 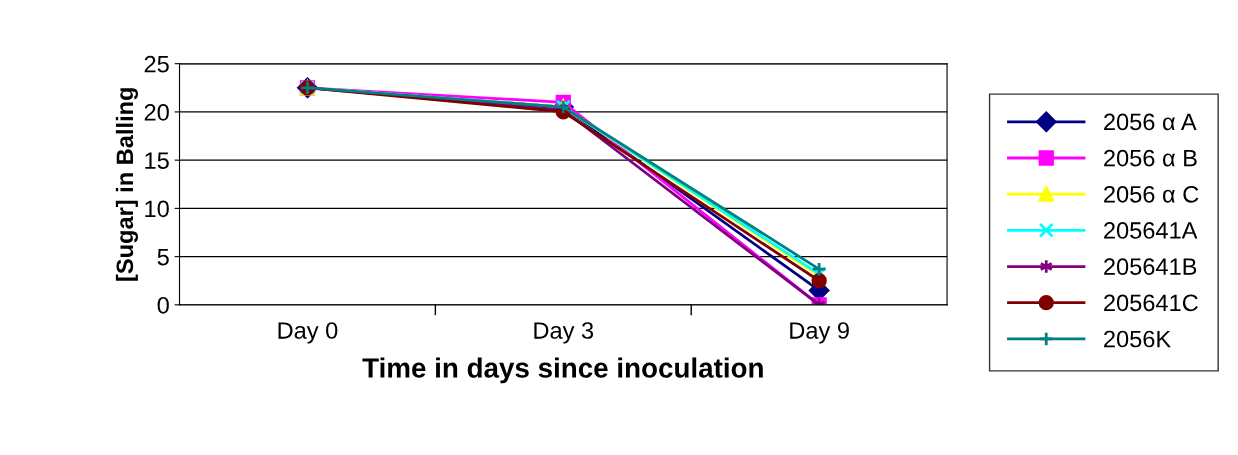 I want to click on legend-label: 205641C, so click(x=1151, y=303).